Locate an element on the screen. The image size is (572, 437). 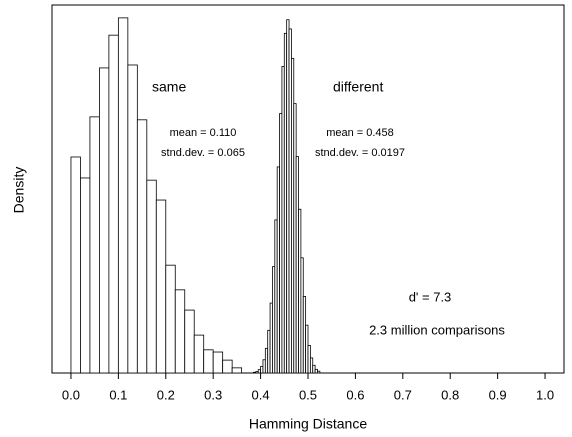
x-tick-label: 0.5 is located at coordinates (308, 394).